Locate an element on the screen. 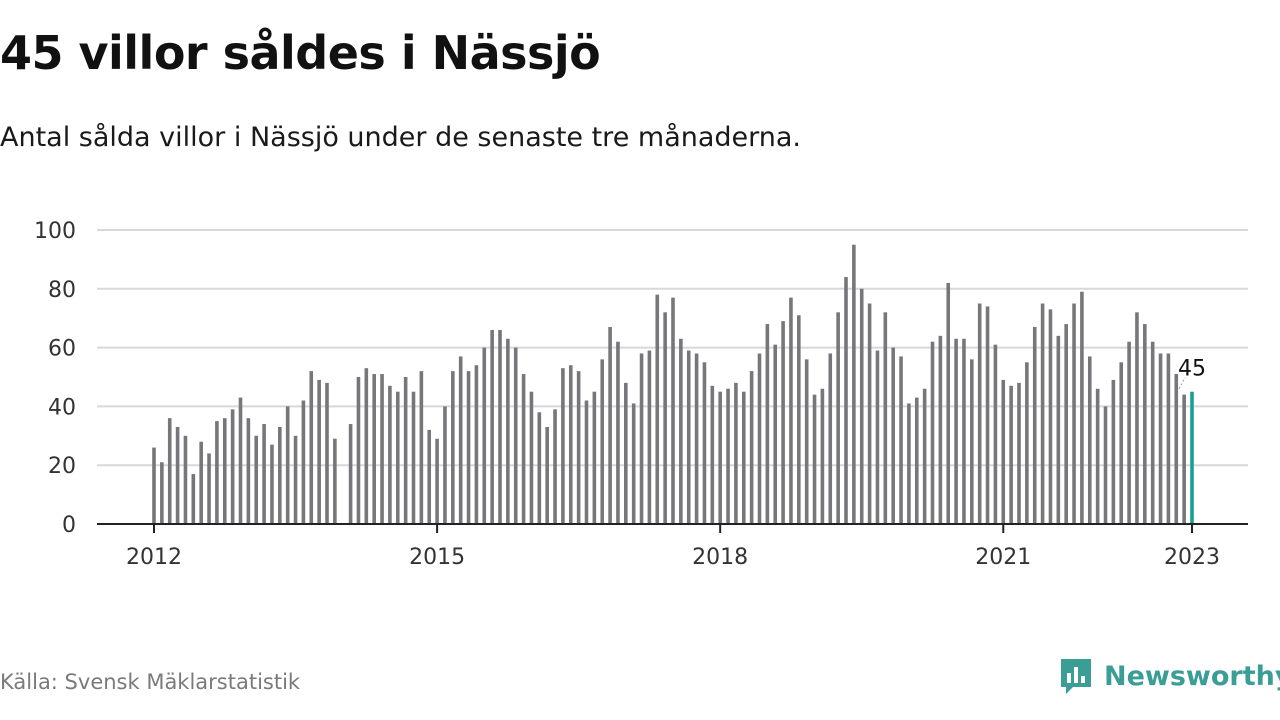 The image size is (1280, 720). x-tick-label: 2015 is located at coordinates (437, 557).